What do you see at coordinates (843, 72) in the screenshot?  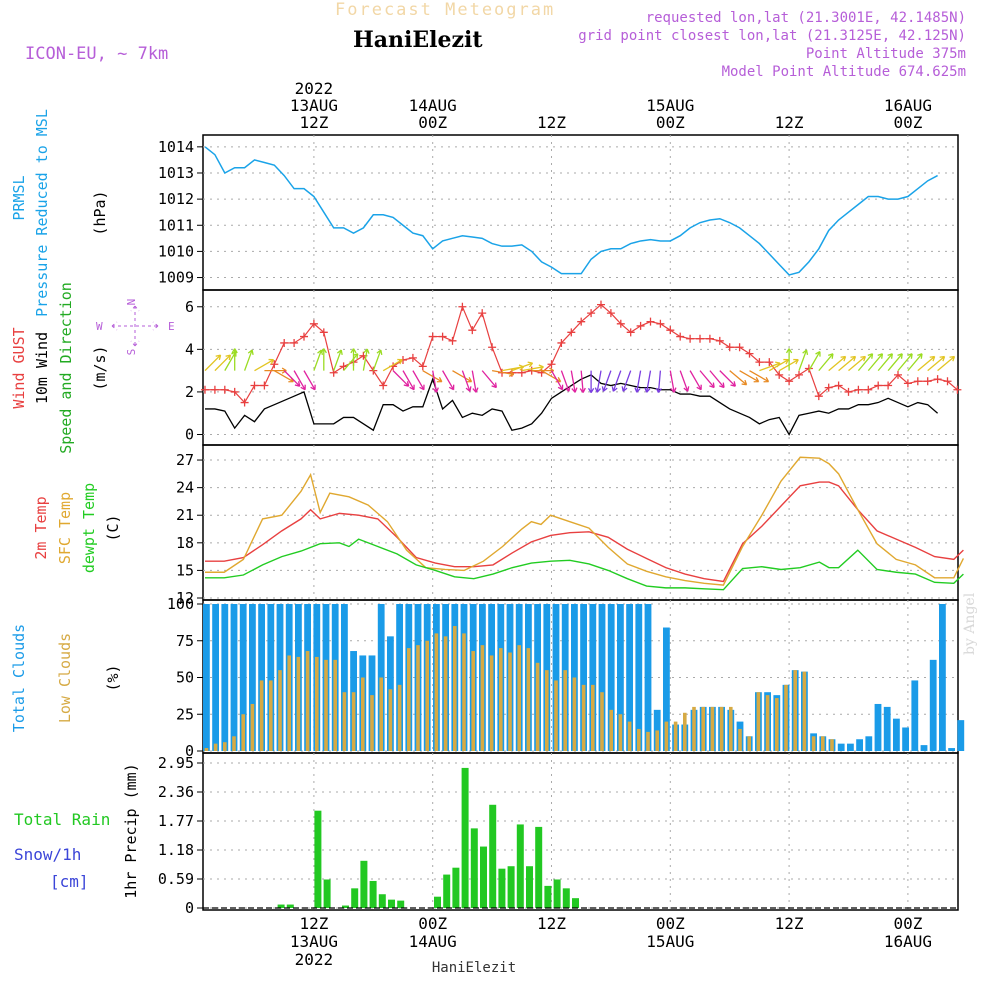 I see `model-altitude: Model Point Altitude 674.625m` at bounding box center [843, 72].